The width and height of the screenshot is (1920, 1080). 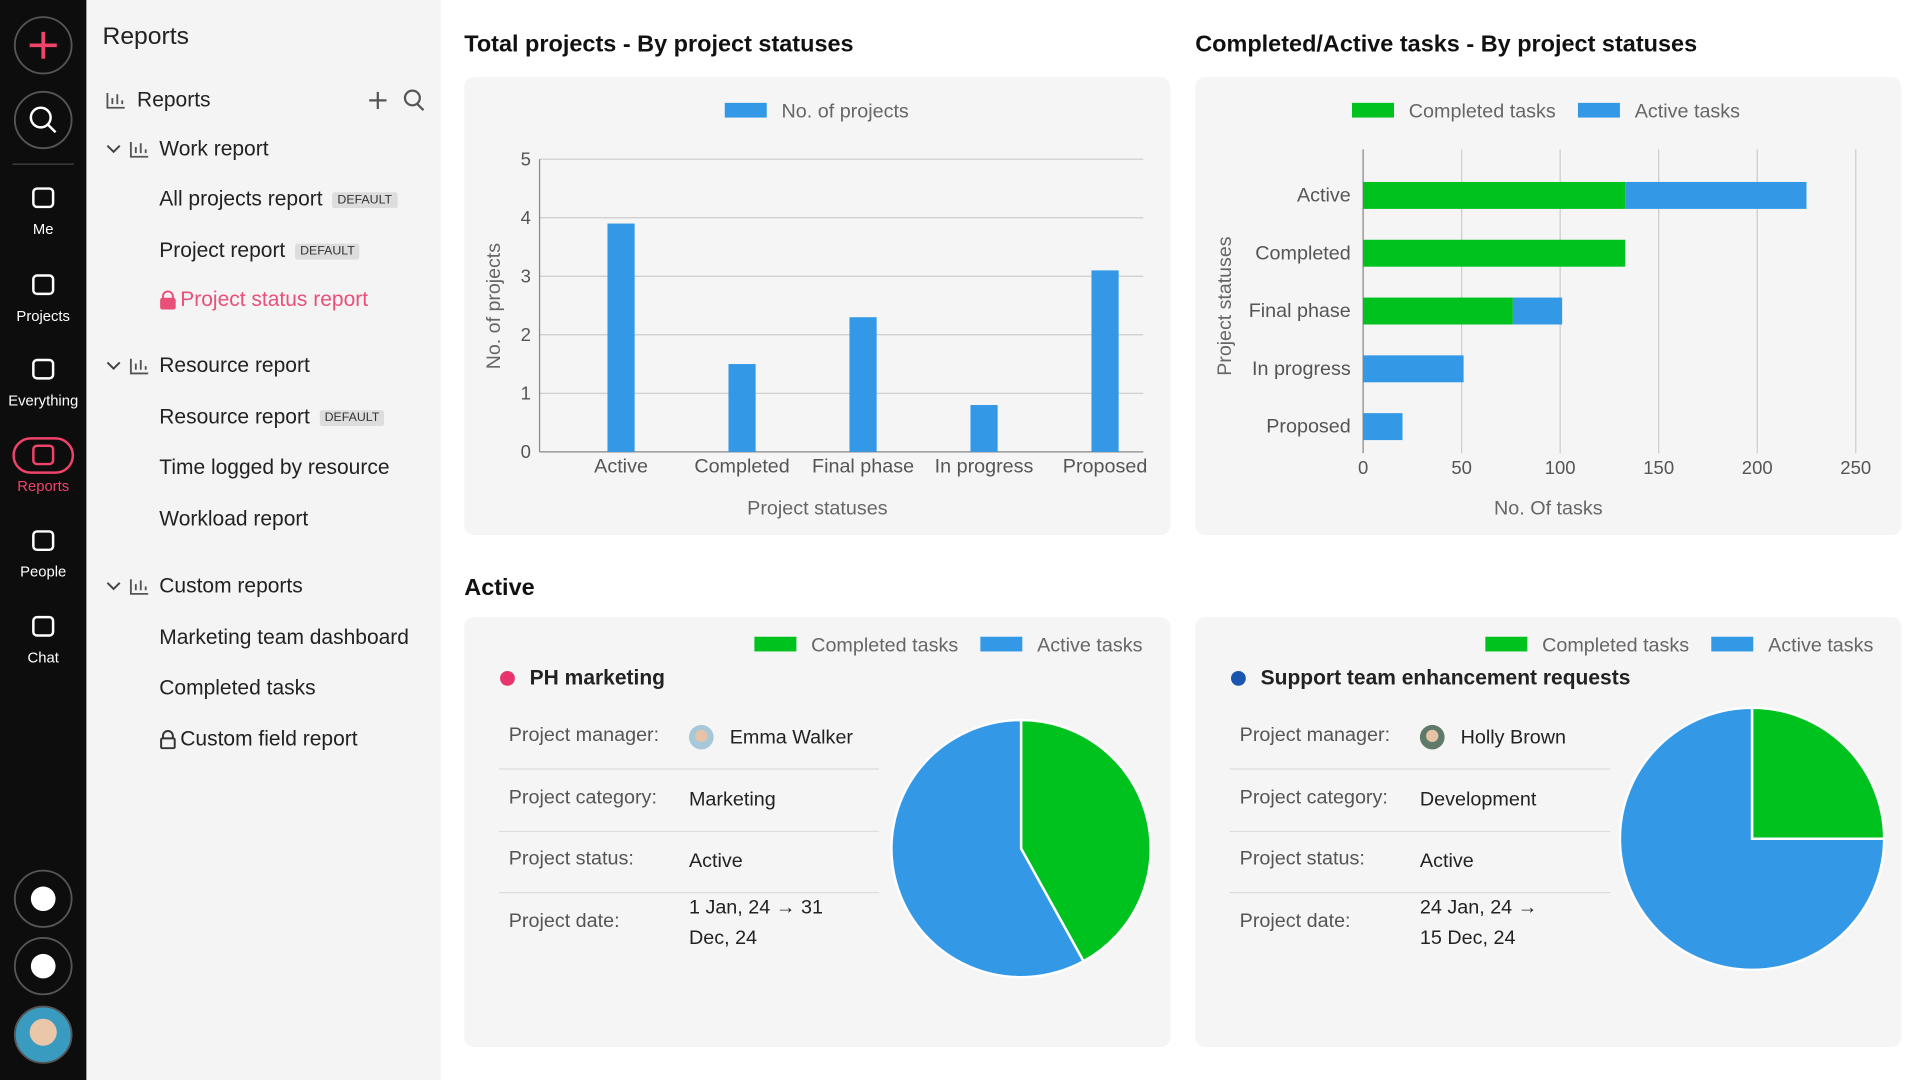 What do you see at coordinates (571, 859) in the screenshot?
I see `field-label: Project status:` at bounding box center [571, 859].